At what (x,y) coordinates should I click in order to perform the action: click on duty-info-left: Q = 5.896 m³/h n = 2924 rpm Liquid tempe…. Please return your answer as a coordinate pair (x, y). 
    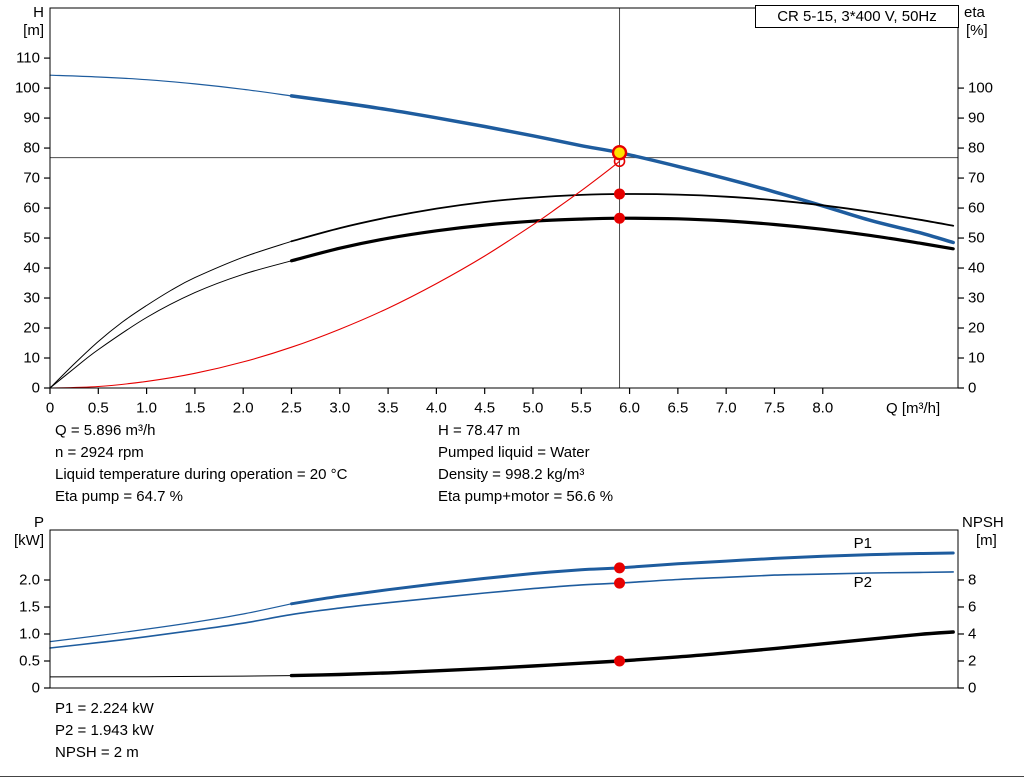
    Looking at the image, I should click on (201, 464).